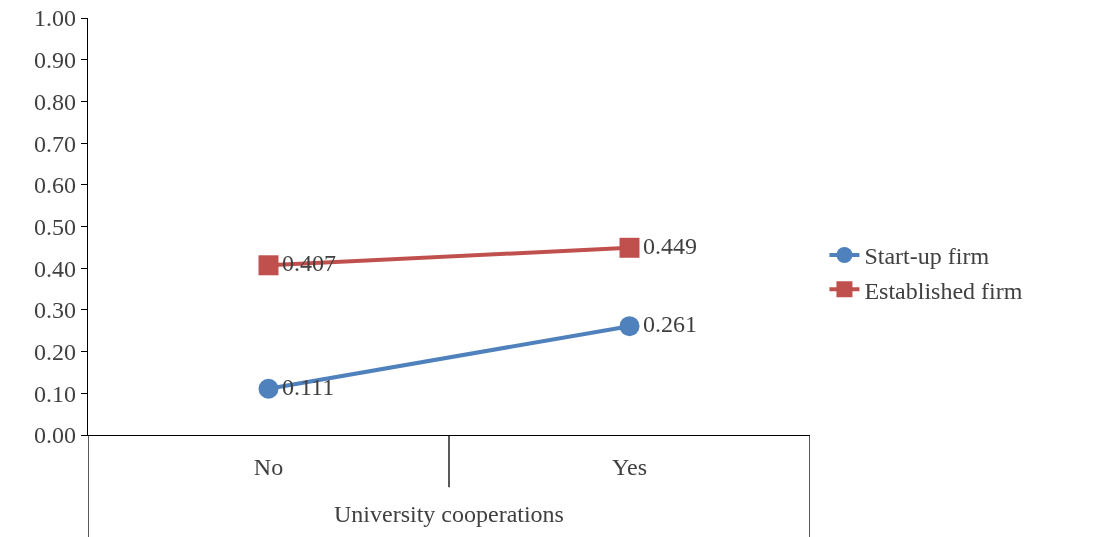 The width and height of the screenshot is (1108, 537). I want to click on text: 0.40, so click(55, 268).